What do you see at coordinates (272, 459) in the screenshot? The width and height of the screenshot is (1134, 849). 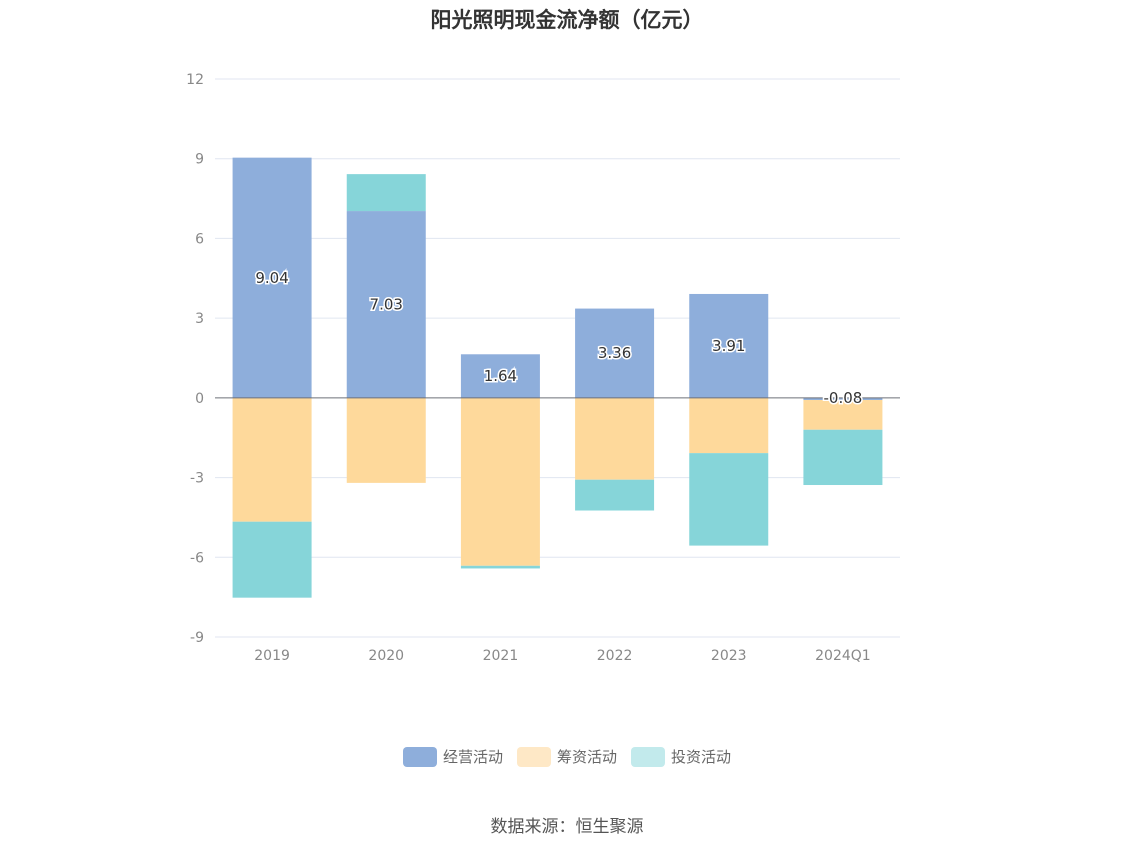 I see `bar-1-2019` at bounding box center [272, 459].